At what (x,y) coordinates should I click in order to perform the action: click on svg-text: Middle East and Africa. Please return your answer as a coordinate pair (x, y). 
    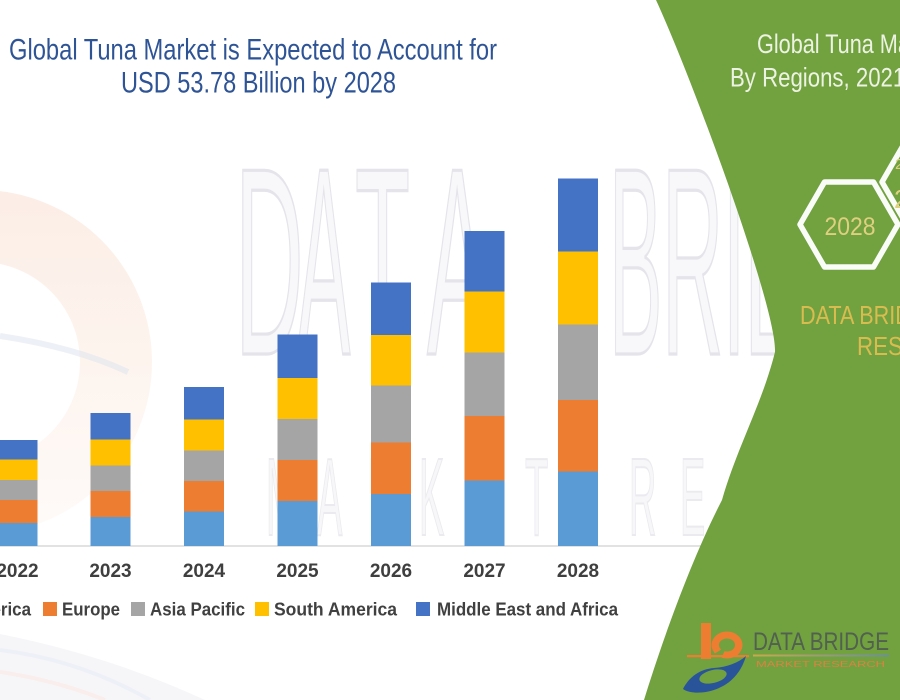
    Looking at the image, I should click on (528, 610).